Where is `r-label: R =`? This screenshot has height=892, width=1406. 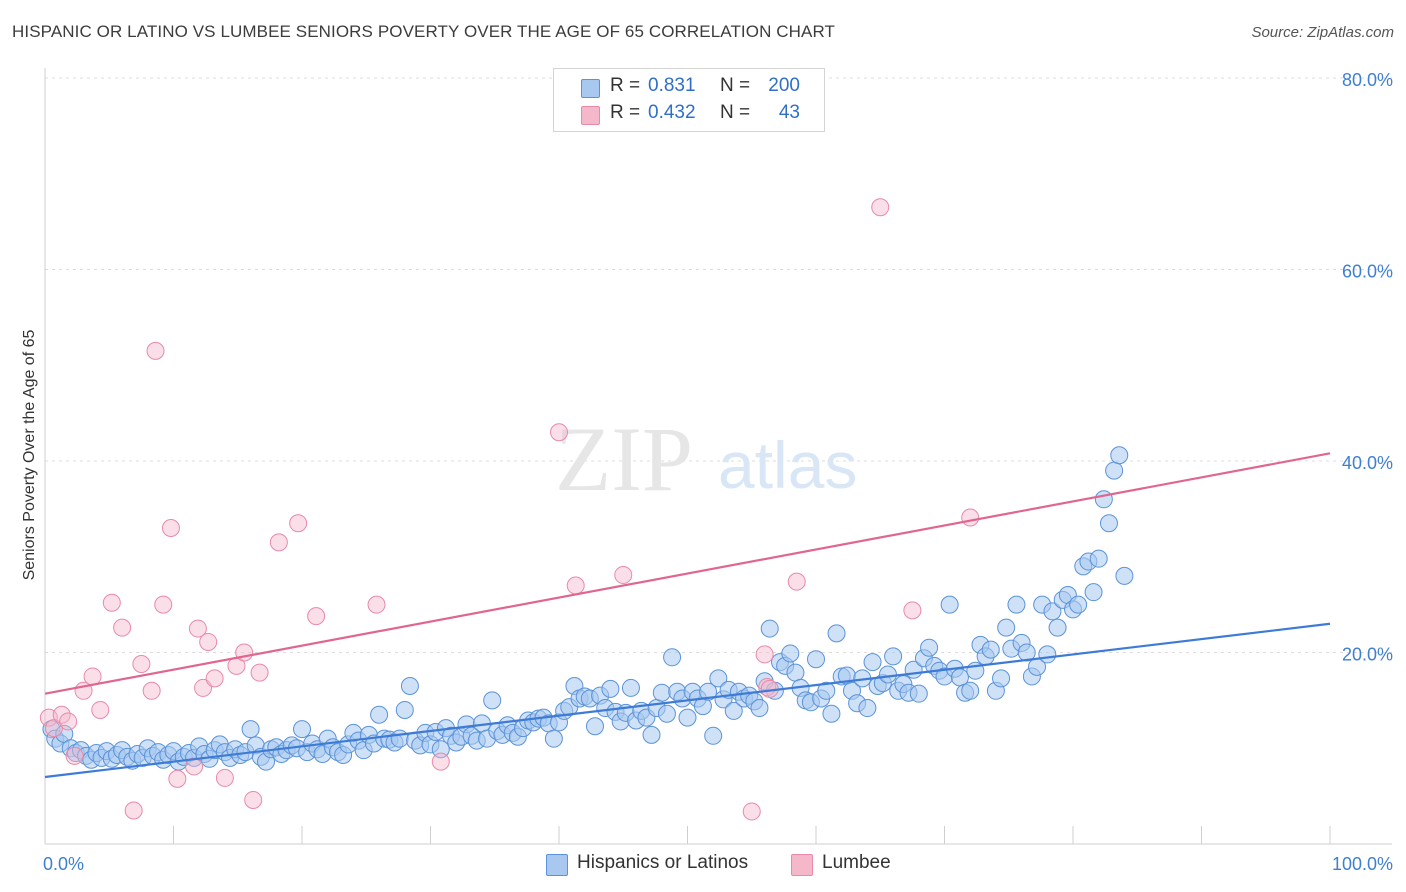
r-label: R = is located at coordinates (625, 112).